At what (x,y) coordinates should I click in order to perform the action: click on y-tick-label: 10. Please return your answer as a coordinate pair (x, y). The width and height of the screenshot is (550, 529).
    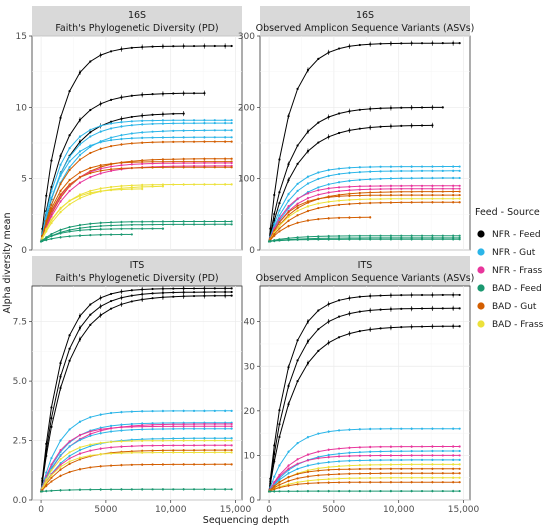
    Looking at the image, I should click on (22, 108).